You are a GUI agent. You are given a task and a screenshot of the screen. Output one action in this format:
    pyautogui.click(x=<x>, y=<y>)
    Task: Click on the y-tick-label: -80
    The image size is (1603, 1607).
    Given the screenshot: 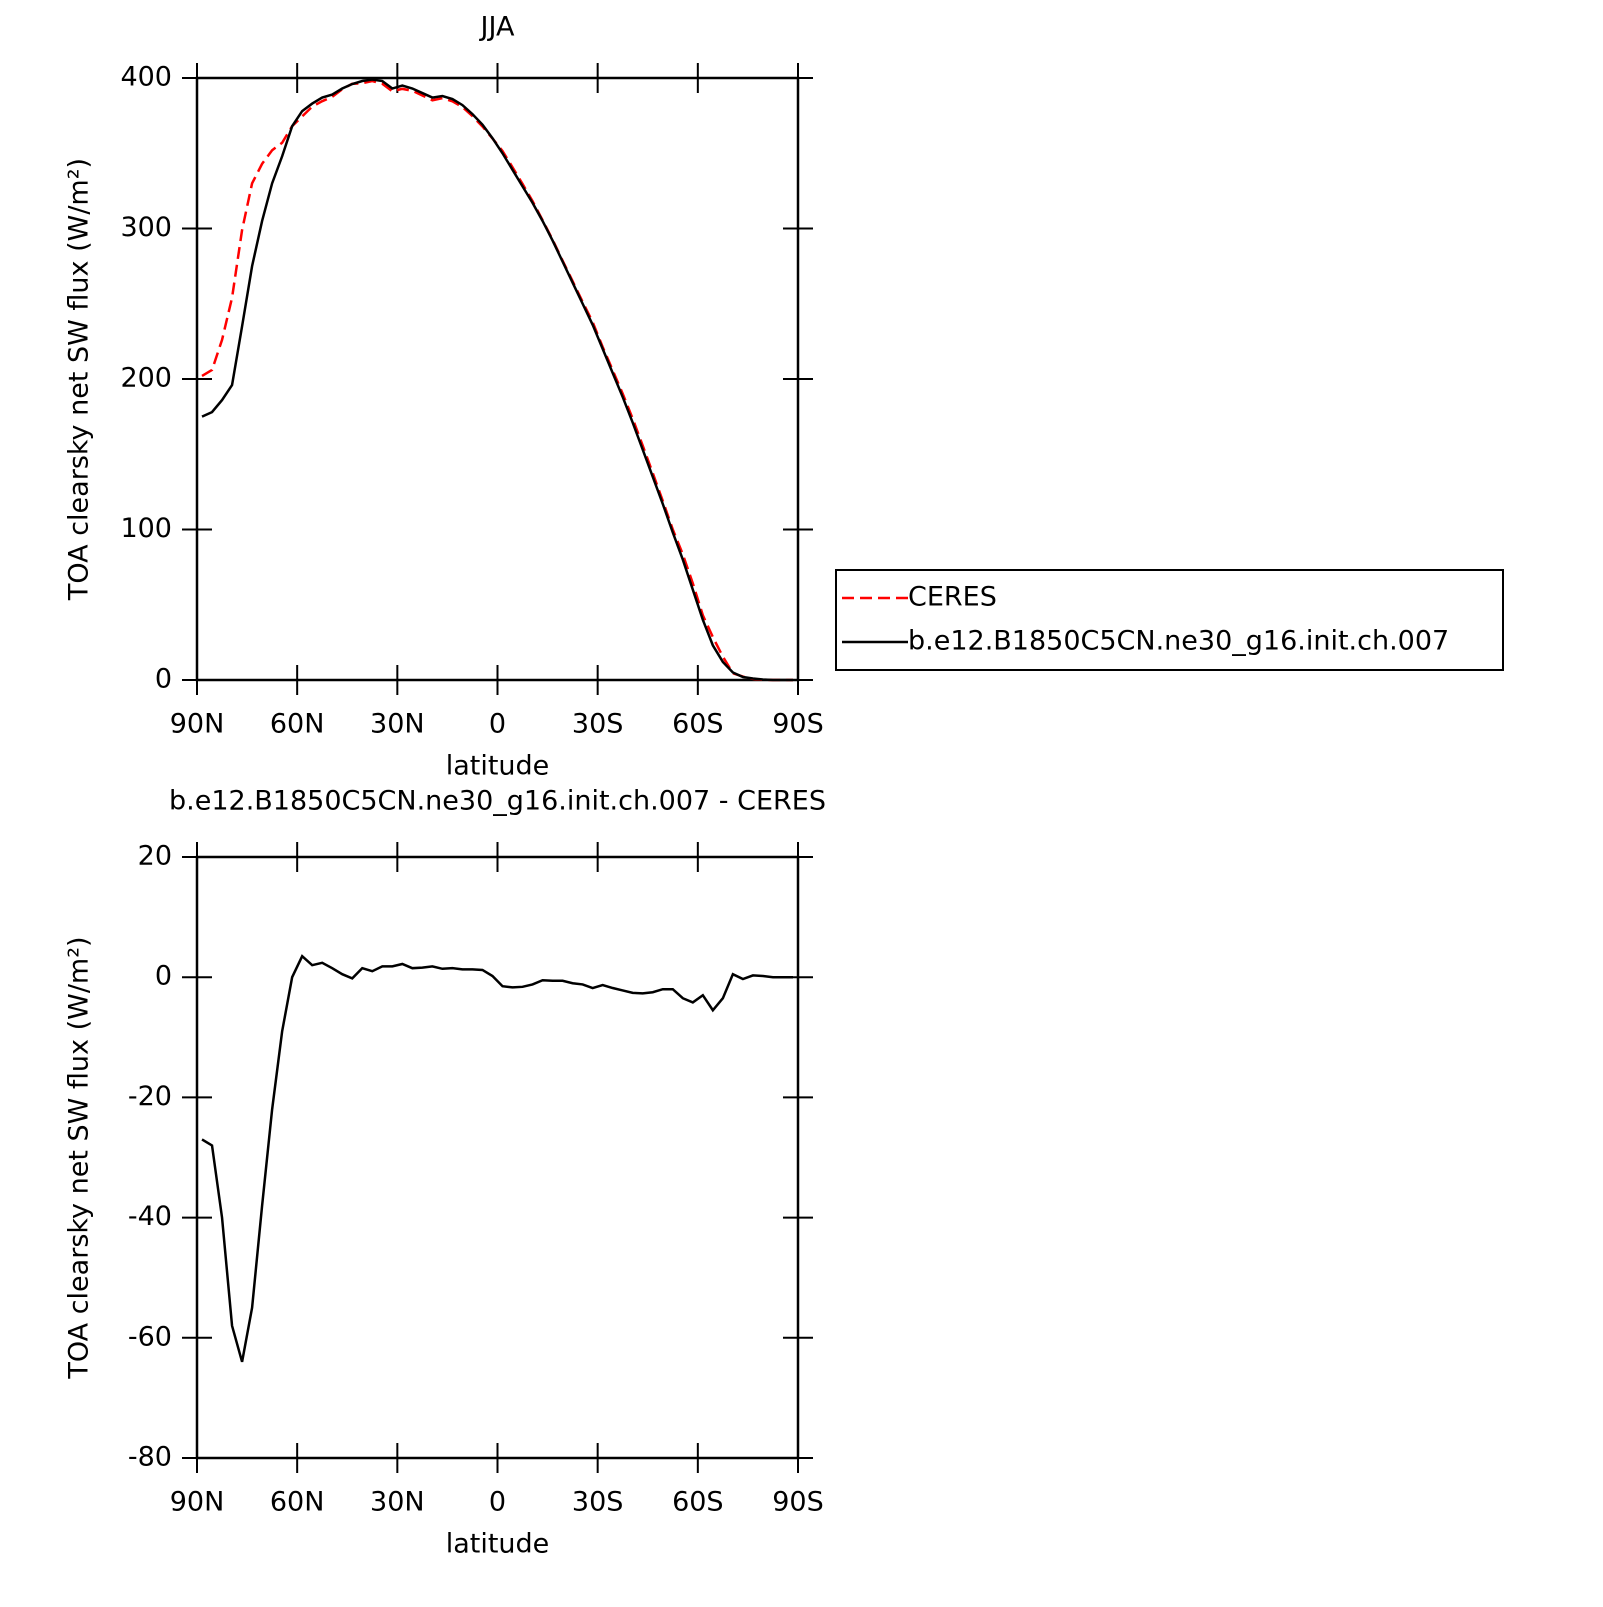 What is the action you would take?
    pyautogui.click(x=150, y=1457)
    